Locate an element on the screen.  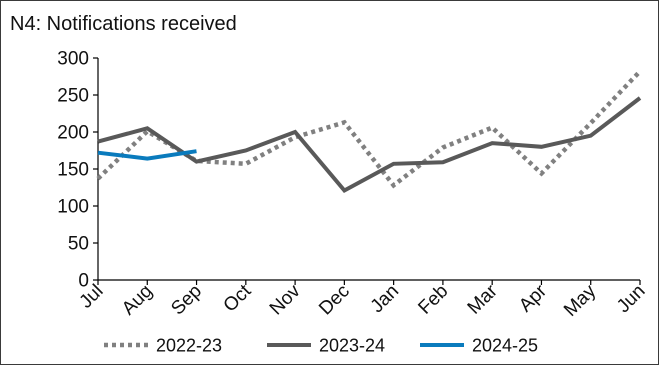
x-tick-label: Jan is located at coordinates (385, 299).